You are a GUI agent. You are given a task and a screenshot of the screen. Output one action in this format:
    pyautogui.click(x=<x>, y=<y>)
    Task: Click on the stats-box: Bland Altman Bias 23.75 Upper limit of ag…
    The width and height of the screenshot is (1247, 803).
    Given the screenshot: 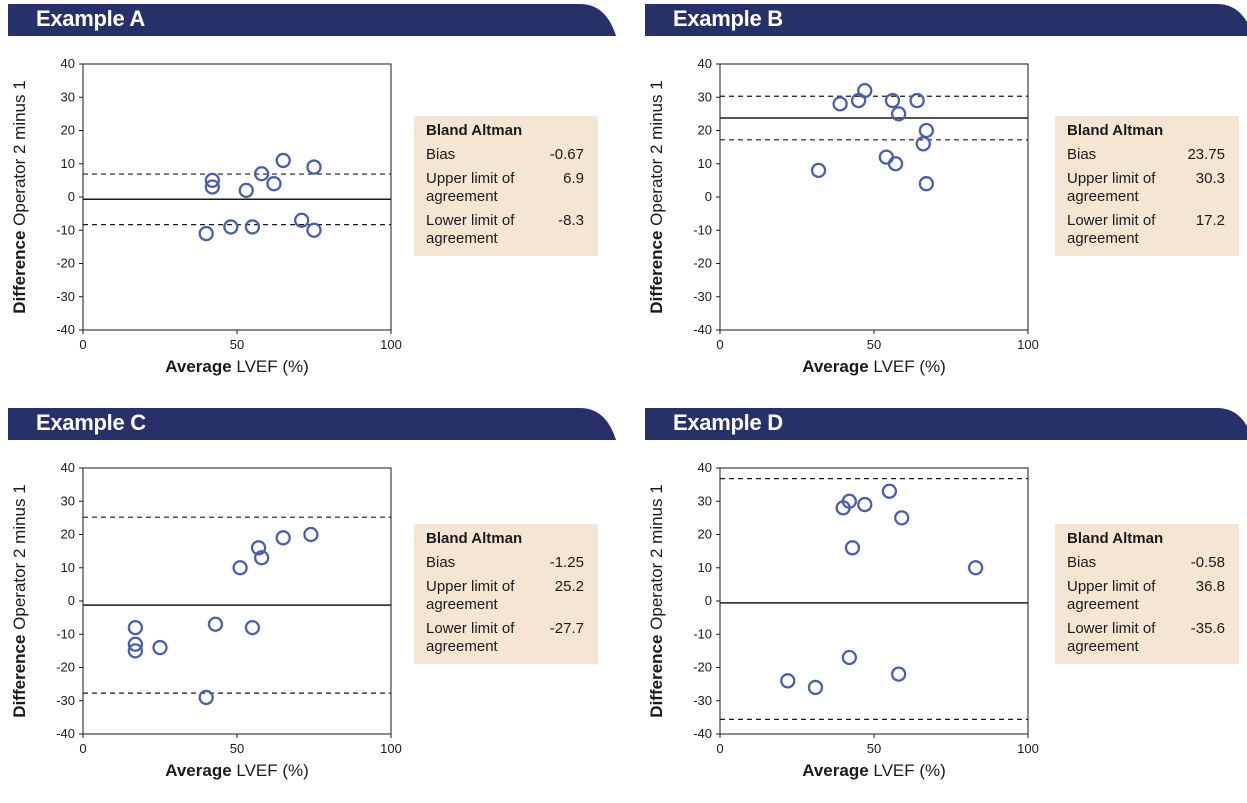 What is the action you would take?
    pyautogui.click(x=1147, y=186)
    